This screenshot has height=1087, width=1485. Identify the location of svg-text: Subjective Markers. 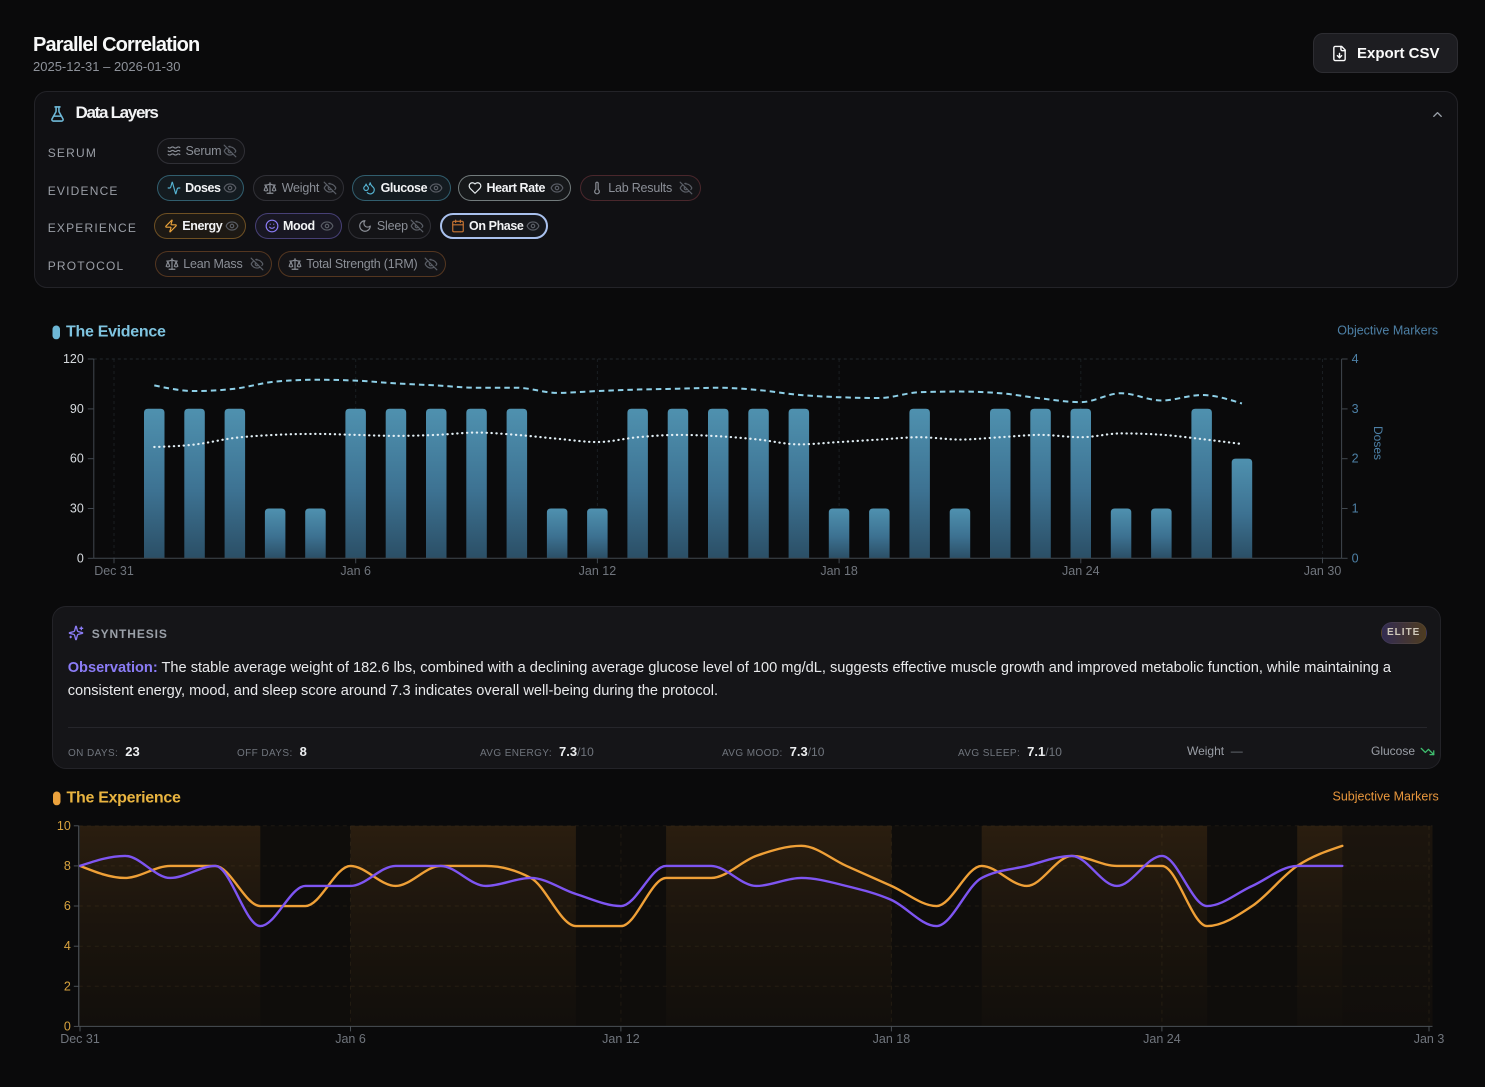
(1386, 797).